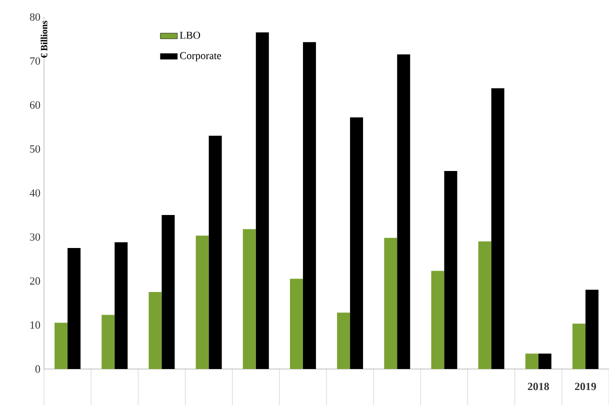  What do you see at coordinates (35, 61) in the screenshot?
I see `y-tick-label: 70` at bounding box center [35, 61].